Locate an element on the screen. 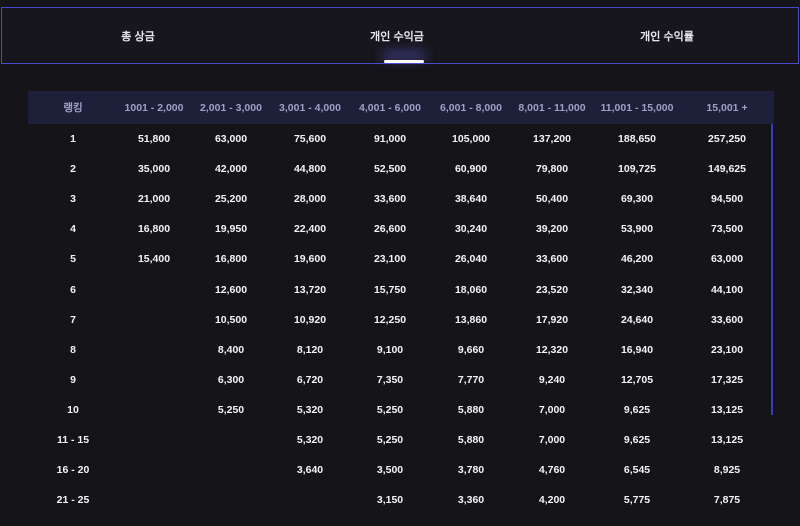 The width and height of the screenshot is (800, 526). prize-cell: 39,200 is located at coordinates (552, 229).